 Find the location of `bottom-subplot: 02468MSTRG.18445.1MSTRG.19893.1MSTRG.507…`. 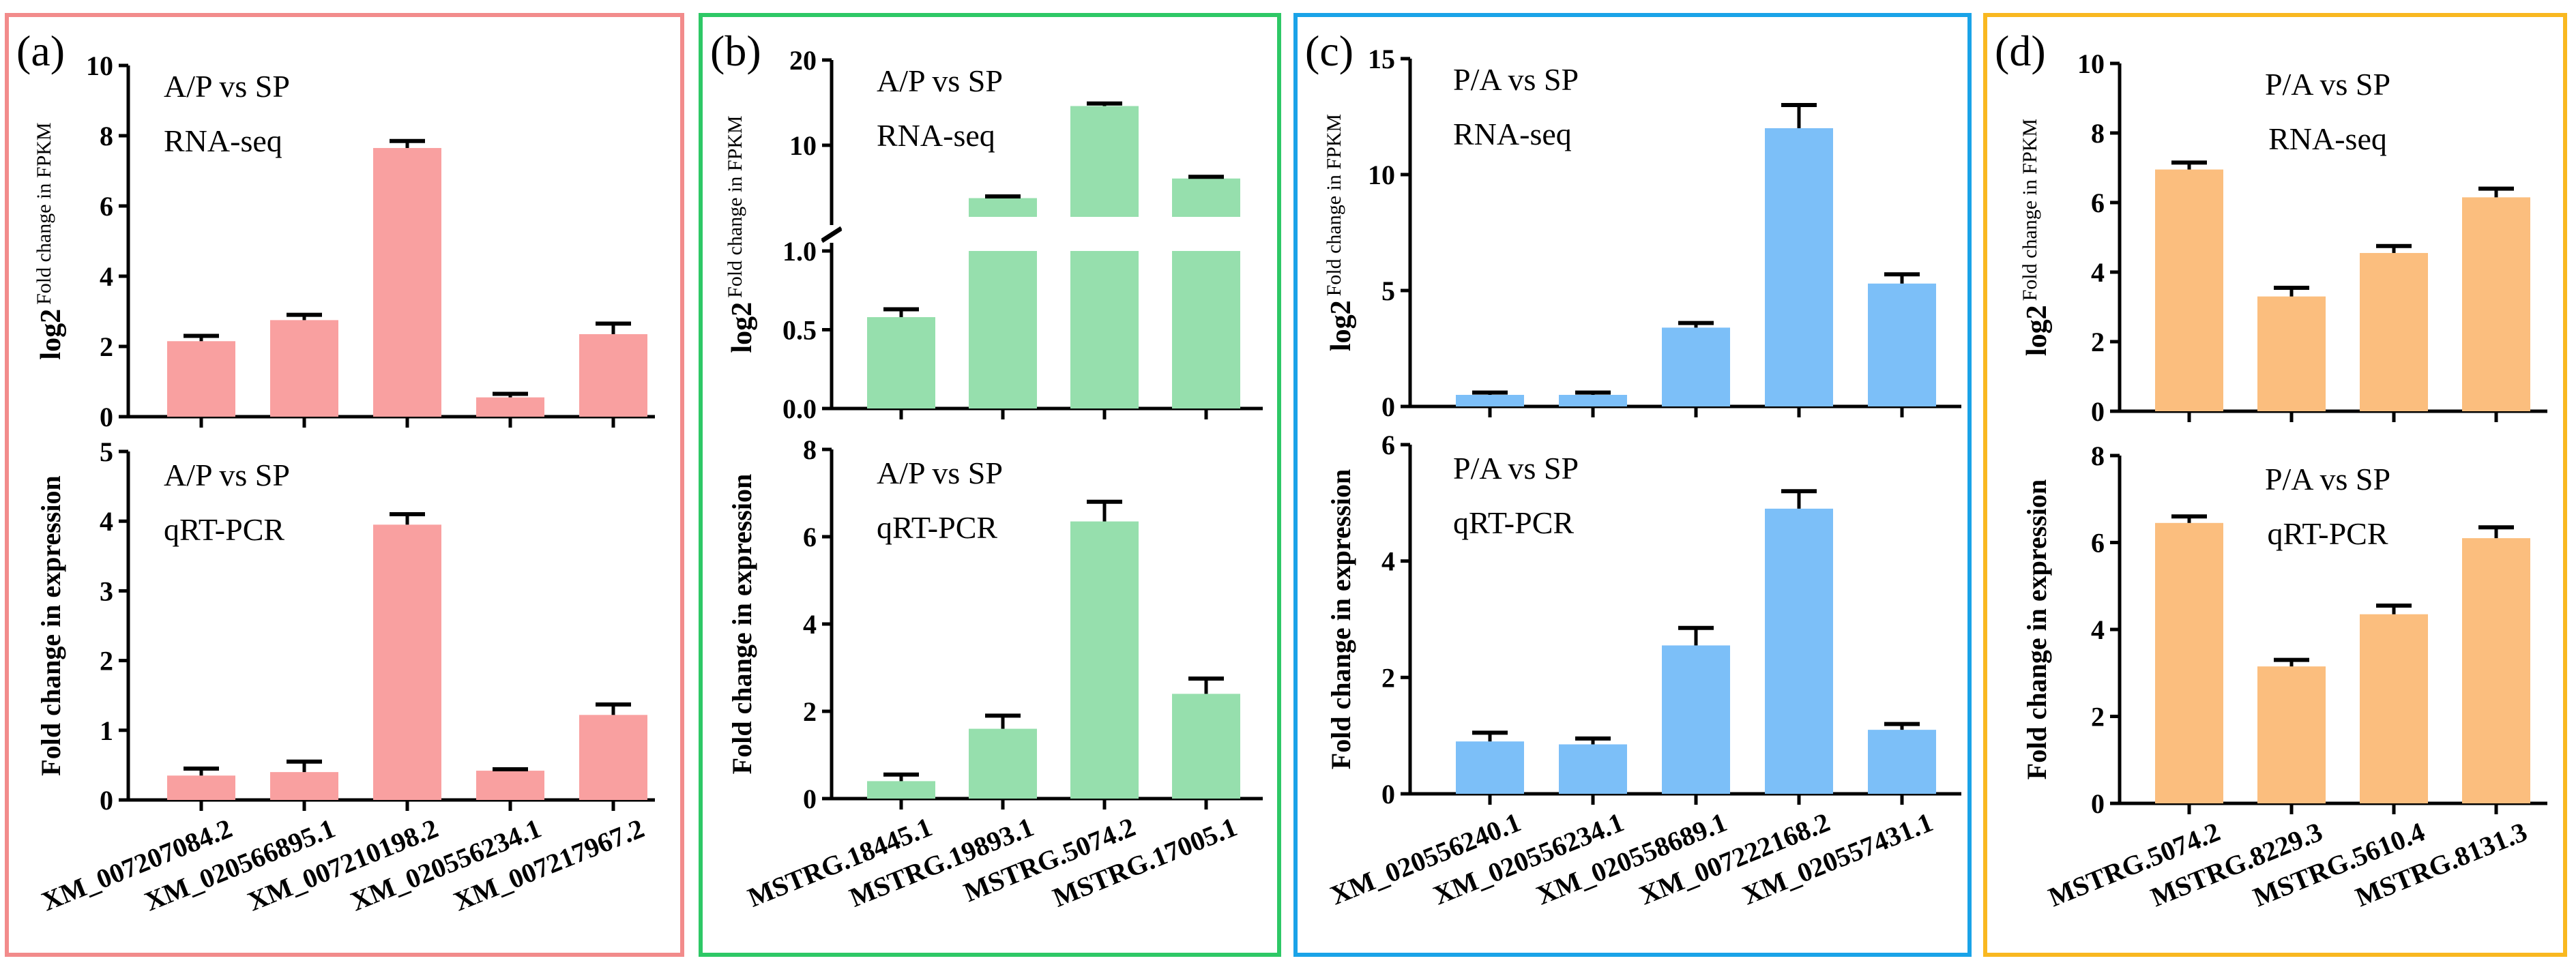

bottom-subplot: 02468MSTRG.18445.1MSTRG.19893.1MSTRG.507… is located at coordinates (995, 673).